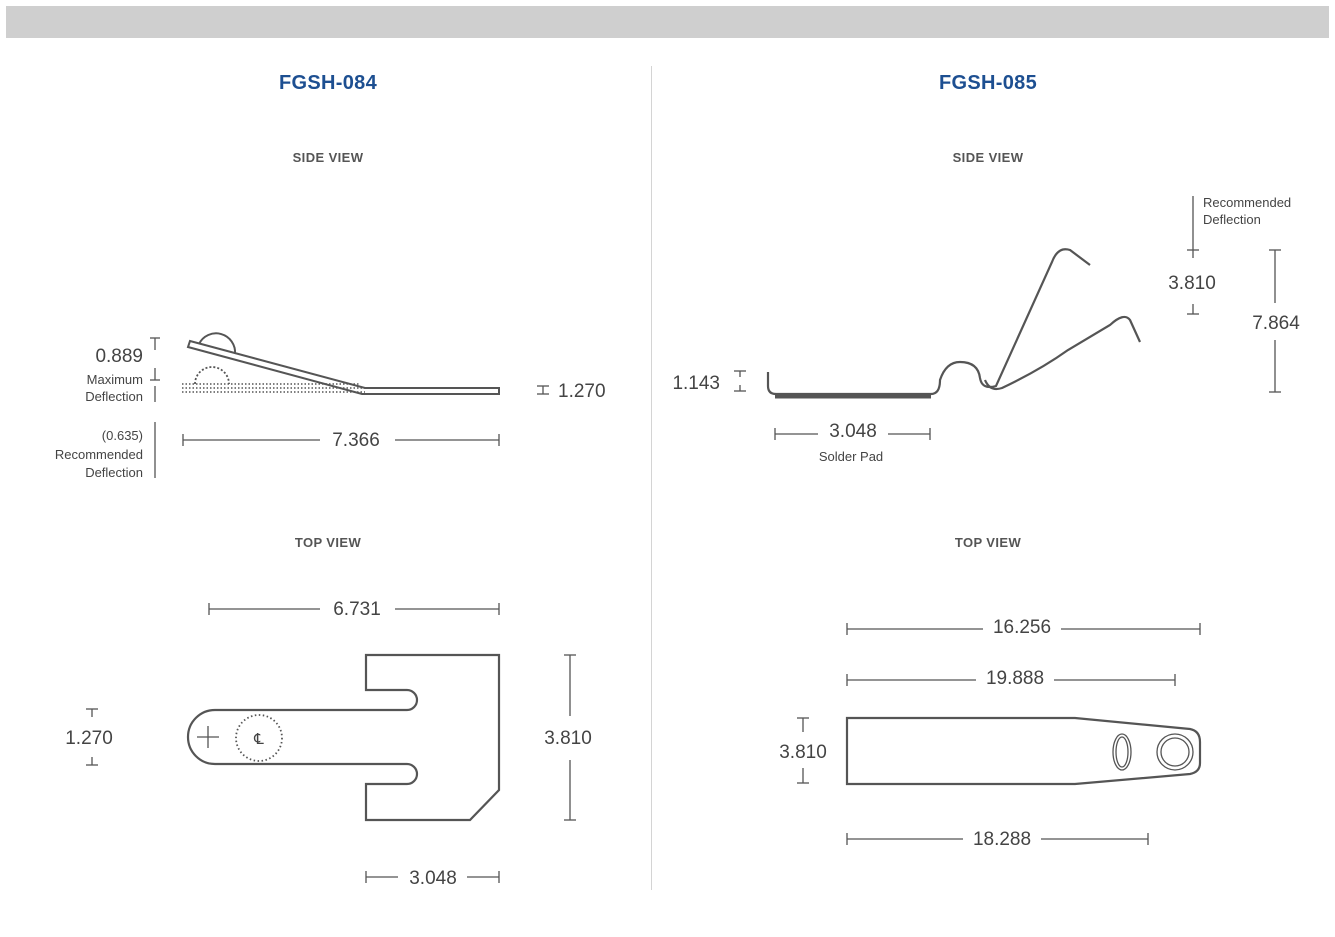  Describe the element at coordinates (328, 542) in the screenshot. I see `left-top-view-label: TOP VIEW` at that location.